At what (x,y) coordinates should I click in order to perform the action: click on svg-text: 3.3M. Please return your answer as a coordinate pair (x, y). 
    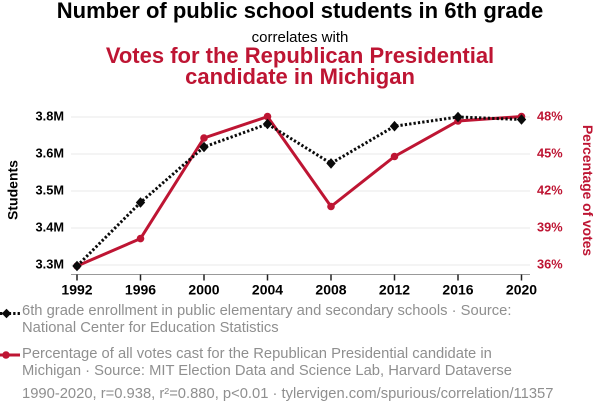
    Looking at the image, I should click on (50, 264).